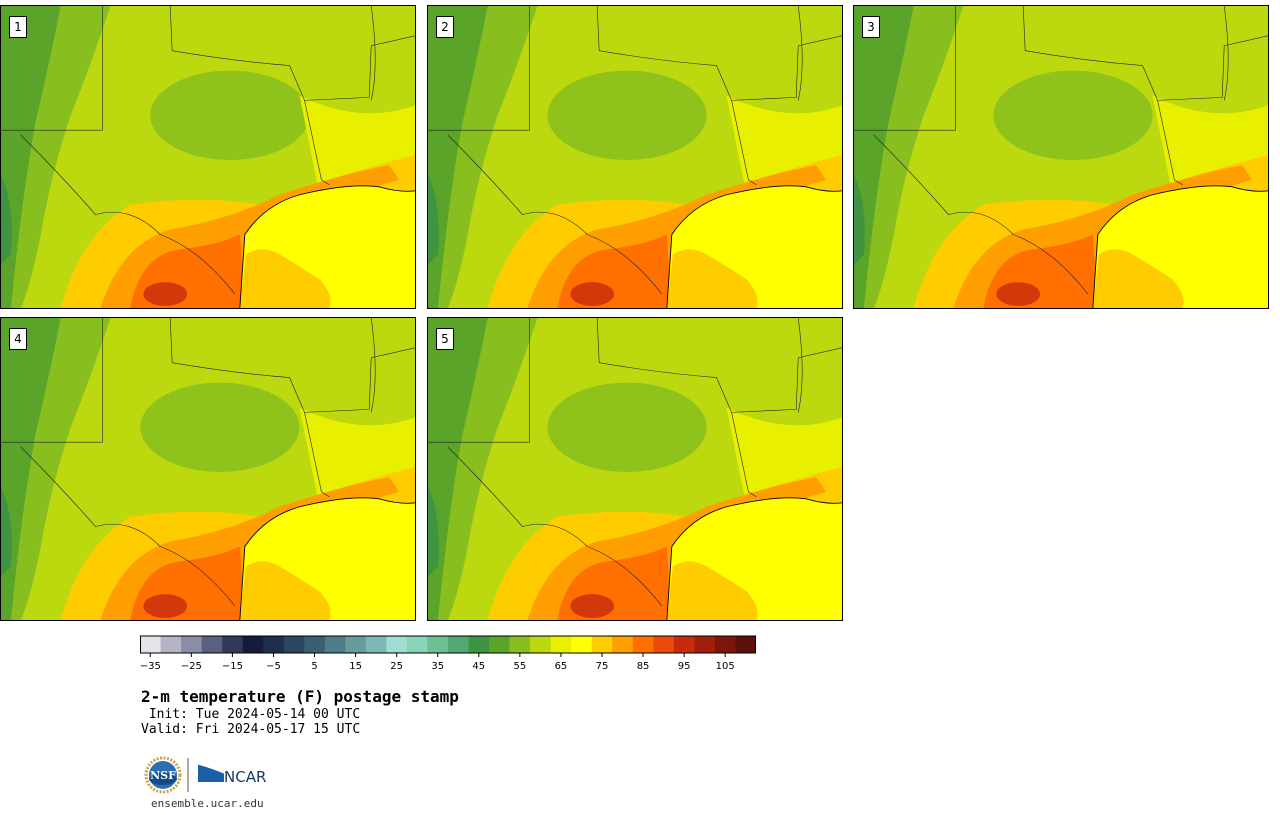  I want to click on colorbar-tick-label: 5, so click(314, 666).